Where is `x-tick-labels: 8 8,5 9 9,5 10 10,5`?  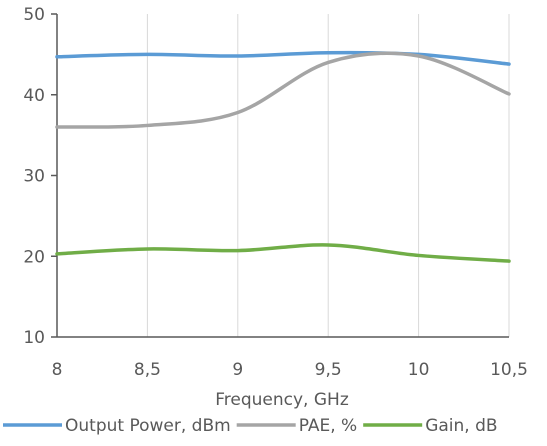
x-tick-labels: 8 8,5 9 9,5 10 10,5 is located at coordinates (290, 370).